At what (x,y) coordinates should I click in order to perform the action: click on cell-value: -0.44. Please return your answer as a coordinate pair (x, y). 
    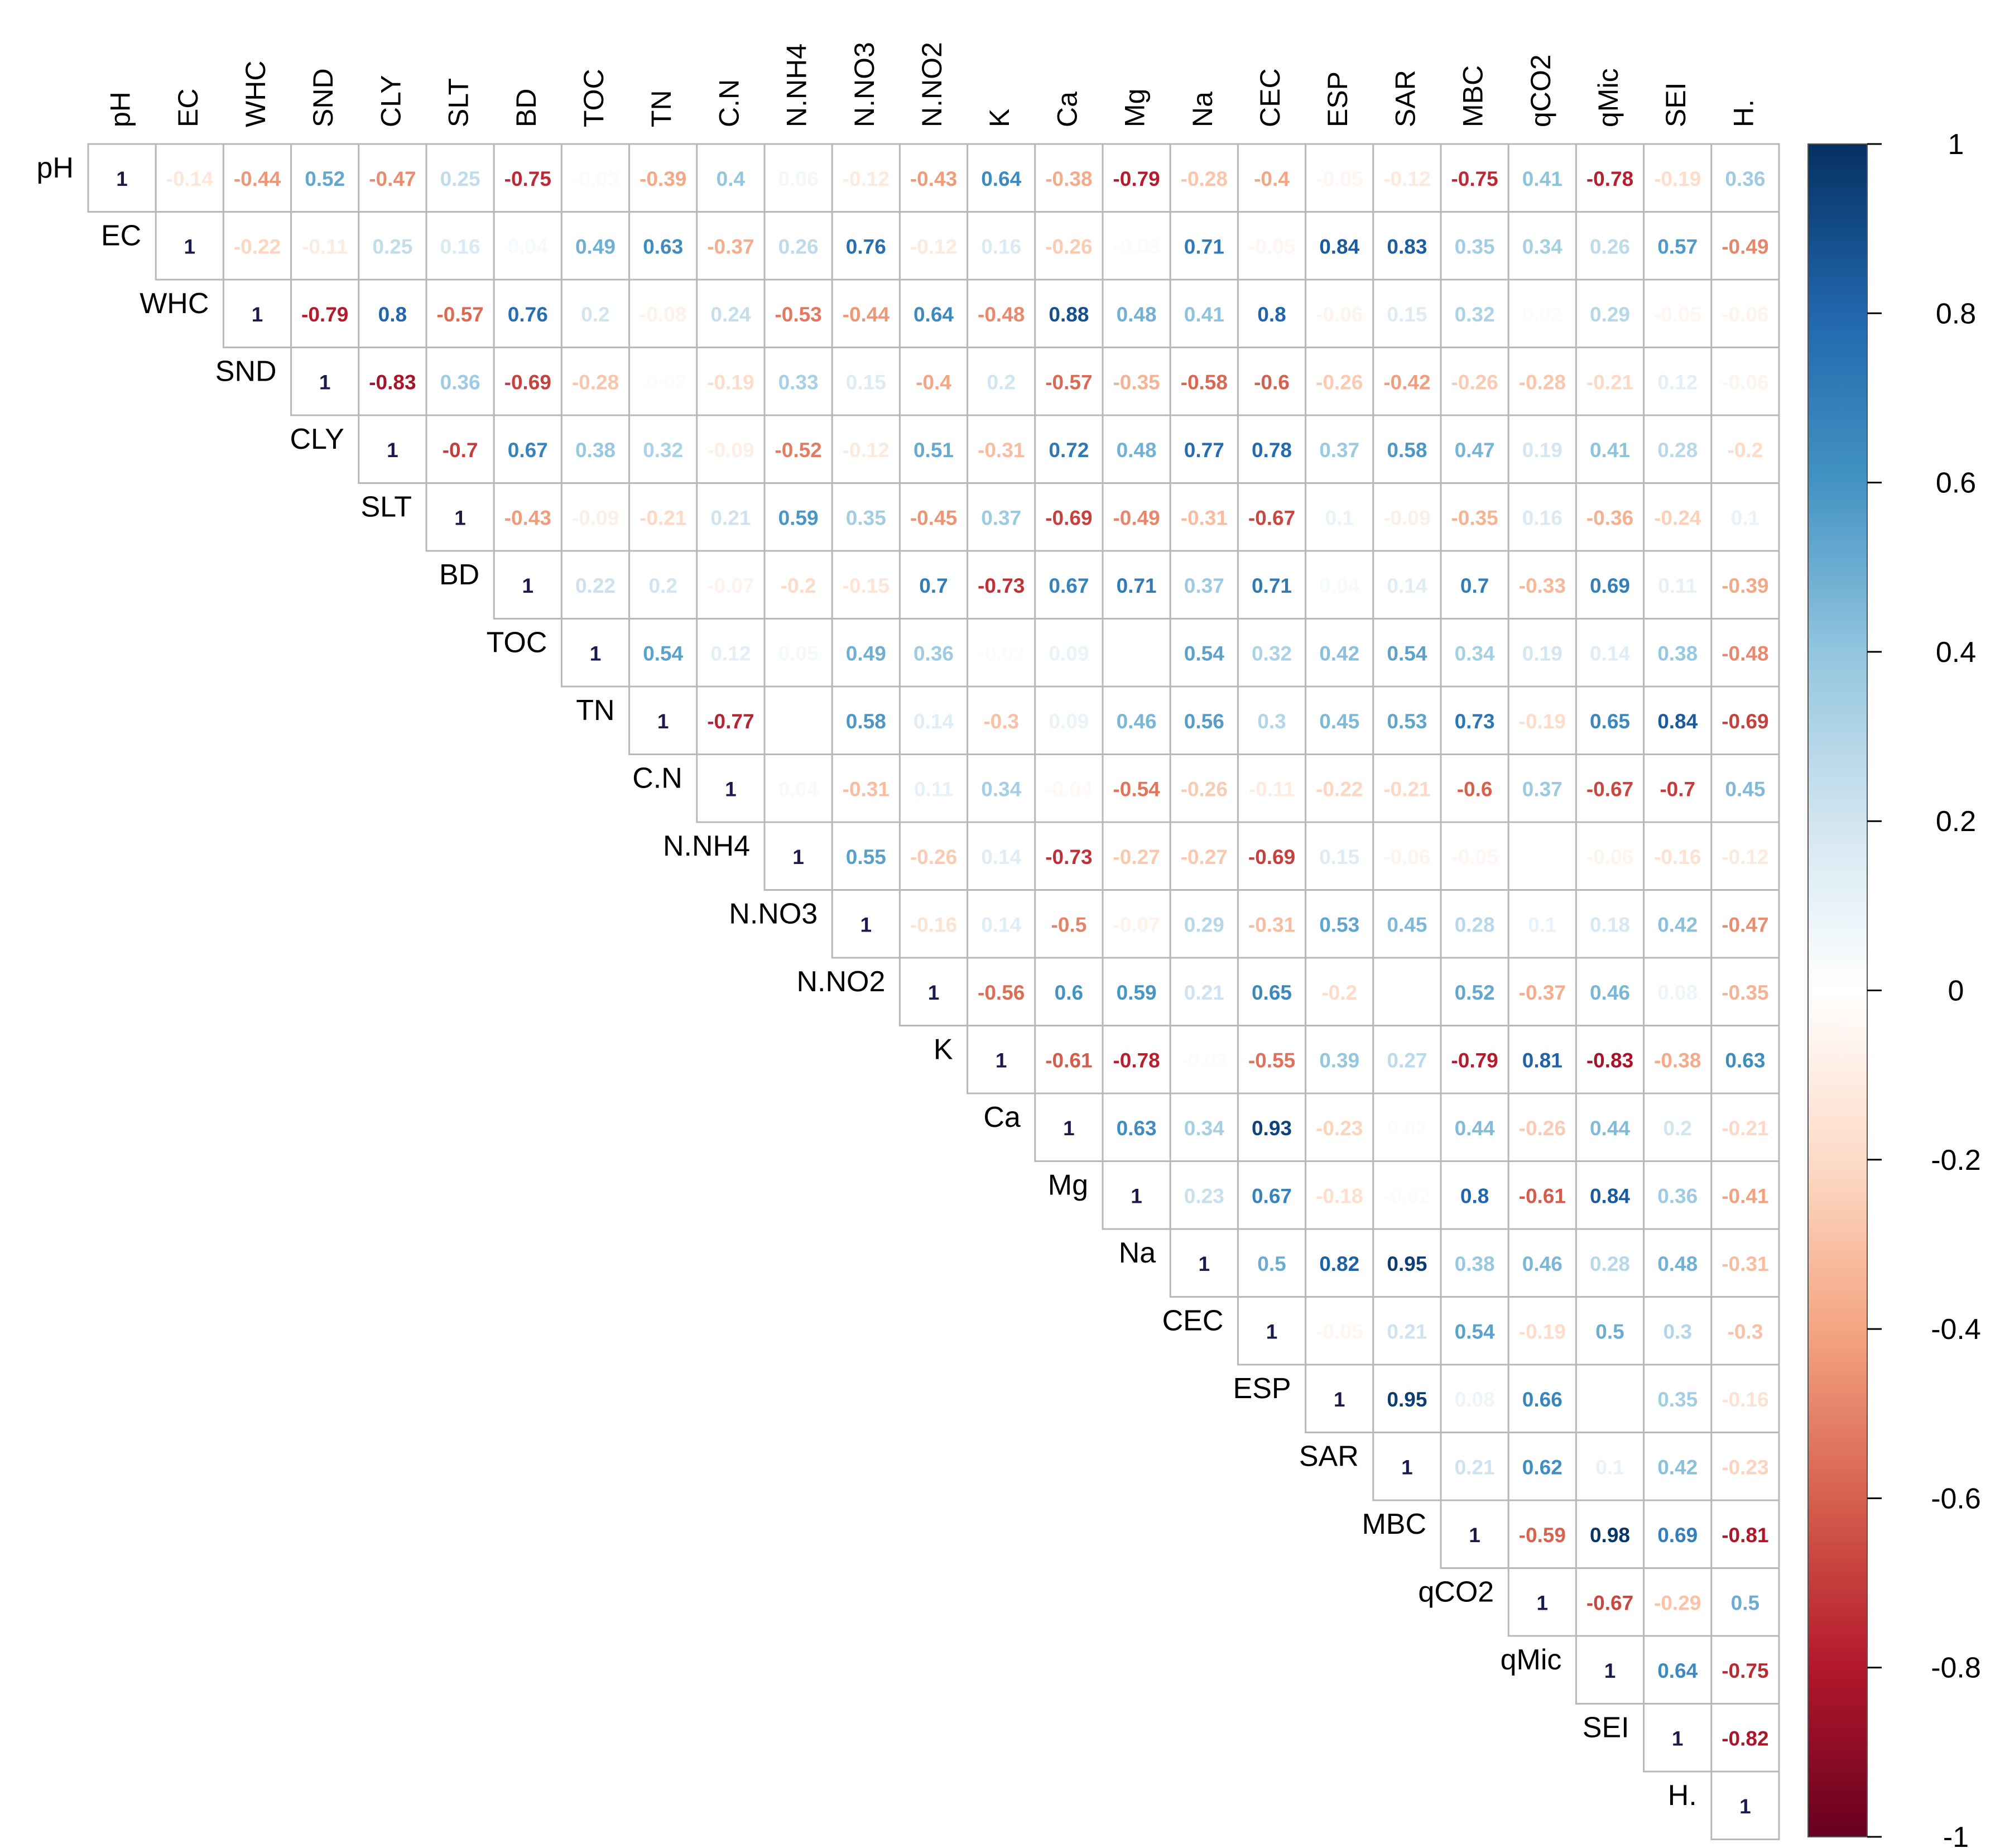
    Looking at the image, I should click on (257, 178).